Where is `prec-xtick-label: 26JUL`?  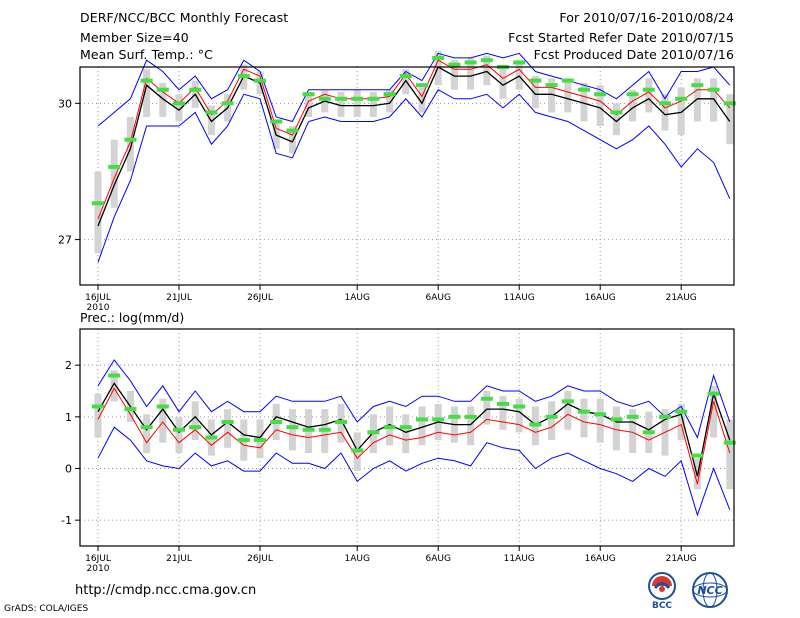 prec-xtick-label: 26JUL is located at coordinates (260, 559).